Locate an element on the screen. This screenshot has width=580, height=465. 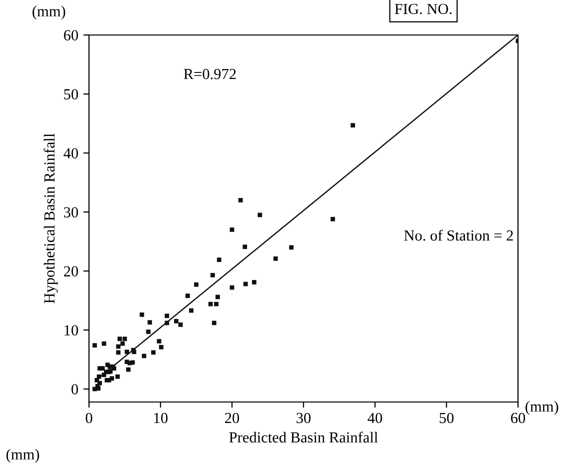
x-tick-label: 50 is located at coordinates (447, 418).